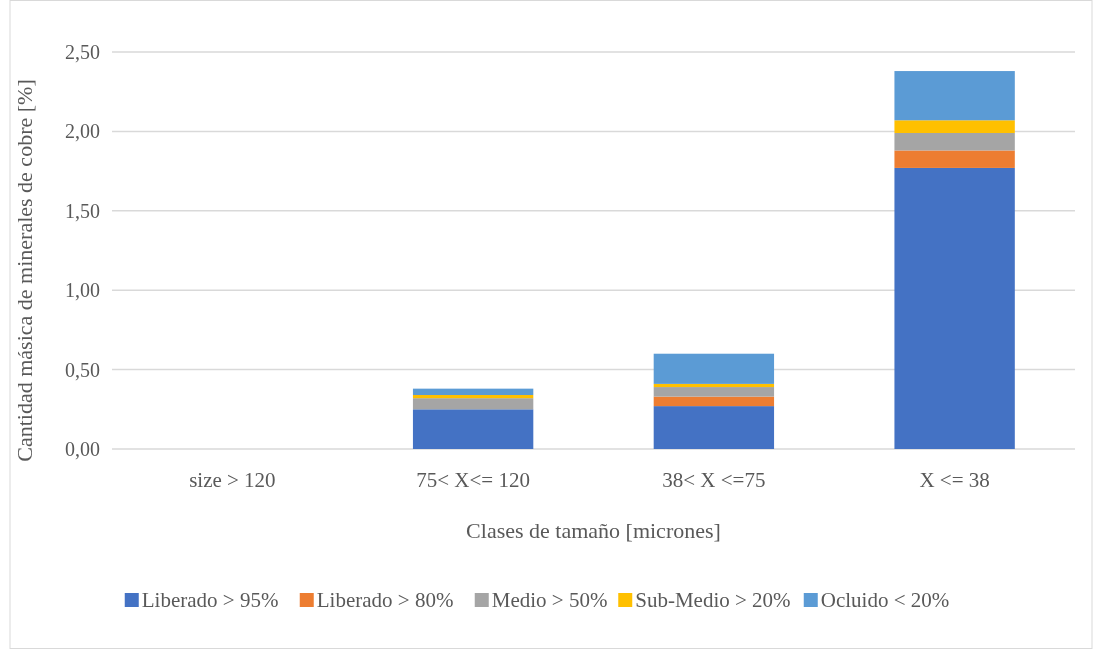 This screenshot has height=649, width=1093. Describe the element at coordinates (82, 449) in the screenshot. I see `y-tick-label: 0,00` at that location.